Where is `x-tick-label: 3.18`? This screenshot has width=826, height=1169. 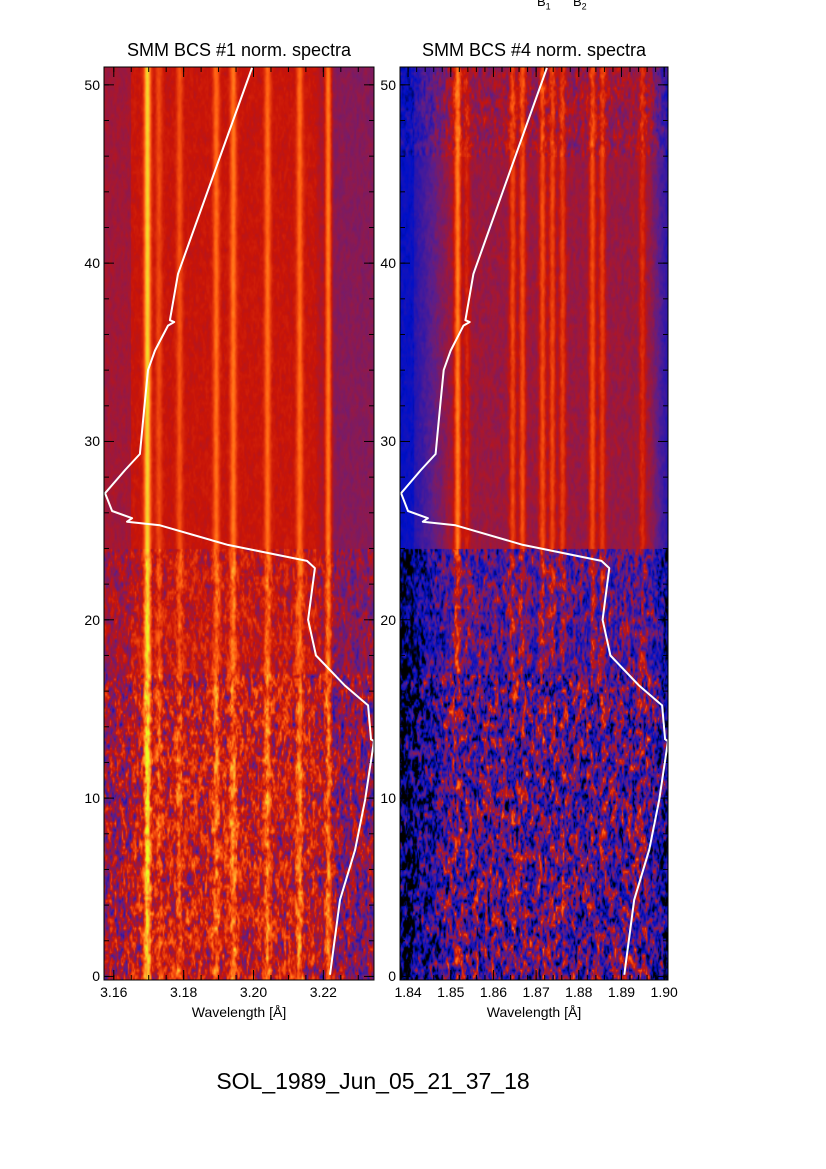
x-tick-label: 3.18 is located at coordinates (184, 992).